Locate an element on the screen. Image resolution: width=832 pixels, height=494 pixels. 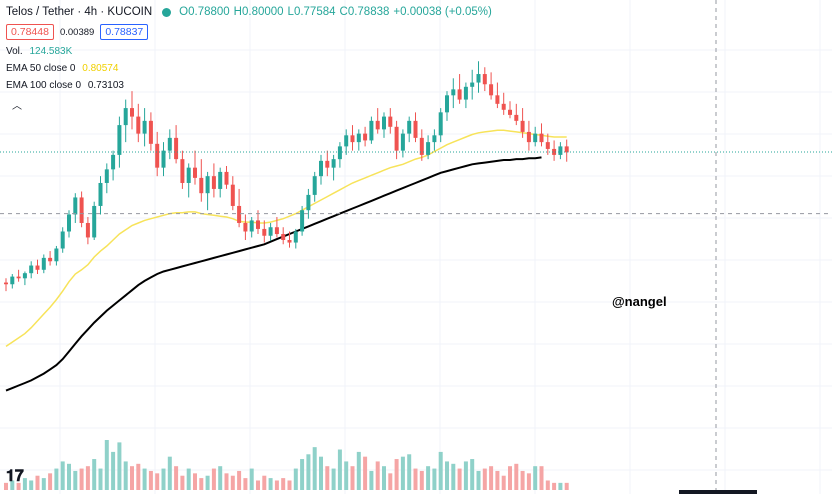
collapse-legend-icon: ︿ is located at coordinates (17, 106).